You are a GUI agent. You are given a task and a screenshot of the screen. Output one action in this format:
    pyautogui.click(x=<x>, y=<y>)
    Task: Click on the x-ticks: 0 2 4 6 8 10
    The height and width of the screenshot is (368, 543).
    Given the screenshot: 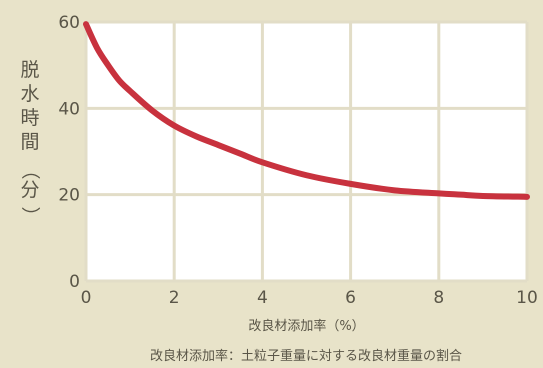 What is the action you would take?
    pyautogui.click(x=309, y=298)
    